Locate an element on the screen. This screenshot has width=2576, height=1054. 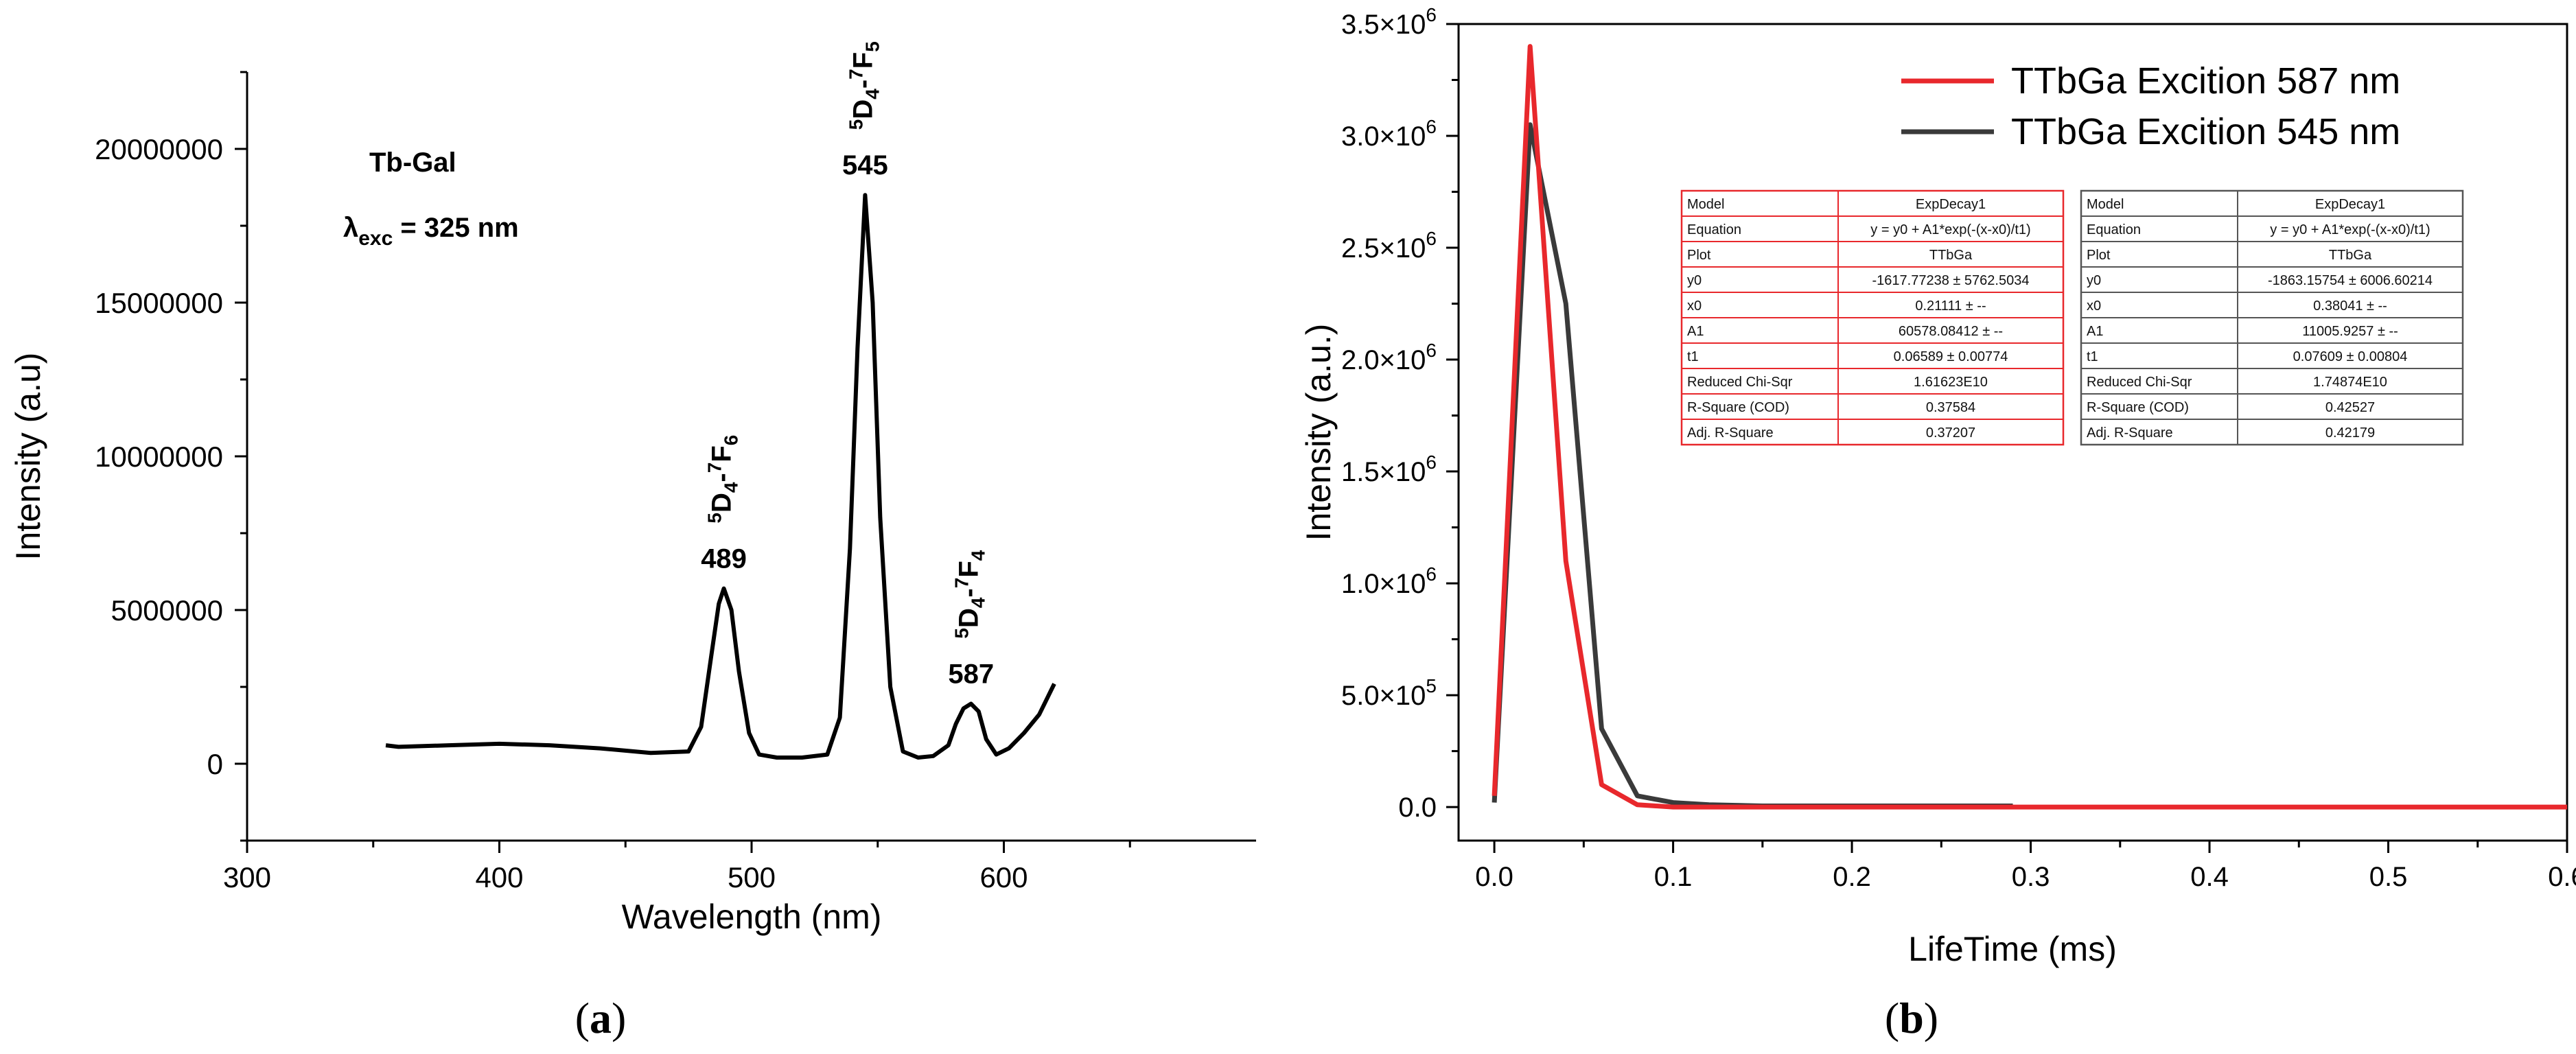
fit-table-value-cell: 0.06589 ± 0.00774 is located at coordinates (1951, 356).